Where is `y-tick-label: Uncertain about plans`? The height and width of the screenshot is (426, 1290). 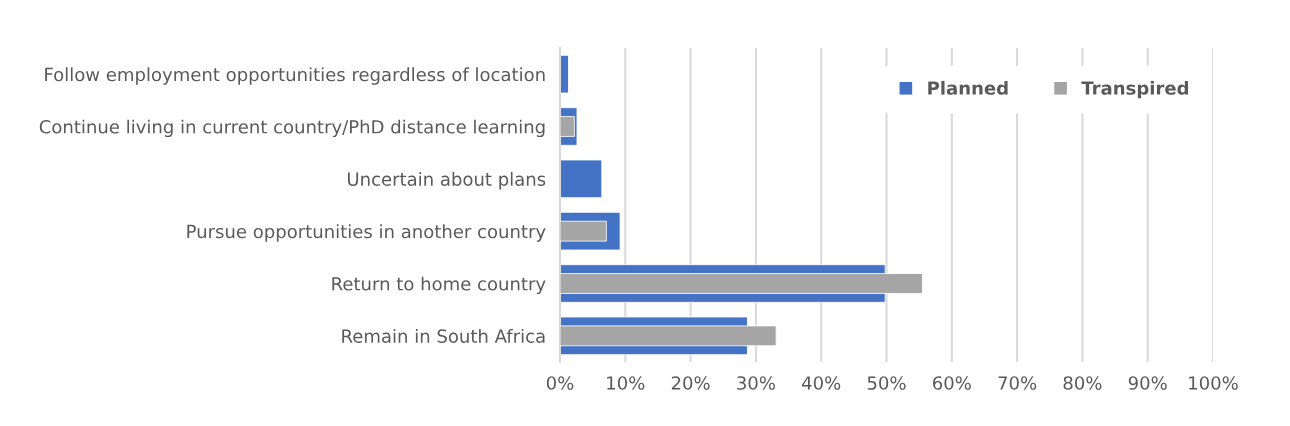 y-tick-label: Uncertain about plans is located at coordinates (447, 180).